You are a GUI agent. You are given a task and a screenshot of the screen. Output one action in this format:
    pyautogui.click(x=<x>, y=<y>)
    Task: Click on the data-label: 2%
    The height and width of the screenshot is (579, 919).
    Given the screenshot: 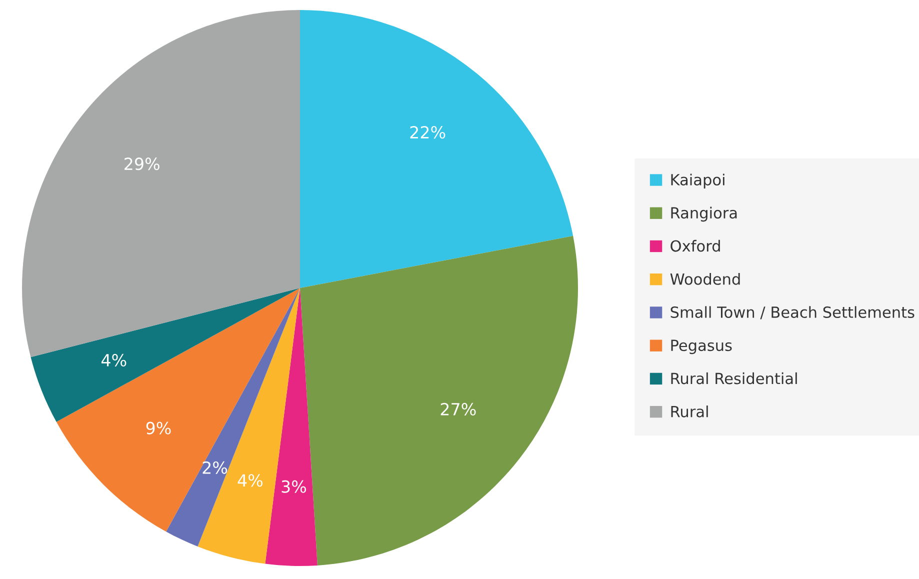 What is the action you would take?
    pyautogui.click(x=215, y=467)
    